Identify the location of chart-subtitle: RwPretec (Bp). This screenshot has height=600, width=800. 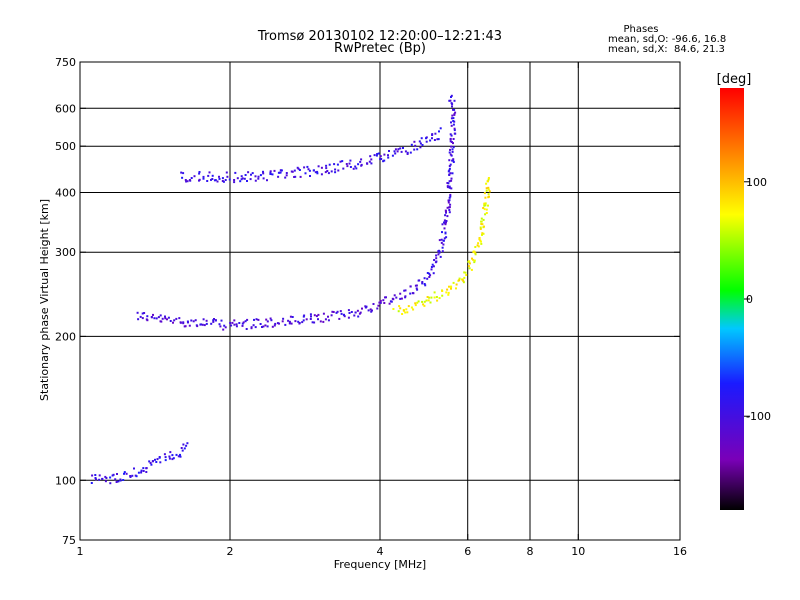
(380, 48).